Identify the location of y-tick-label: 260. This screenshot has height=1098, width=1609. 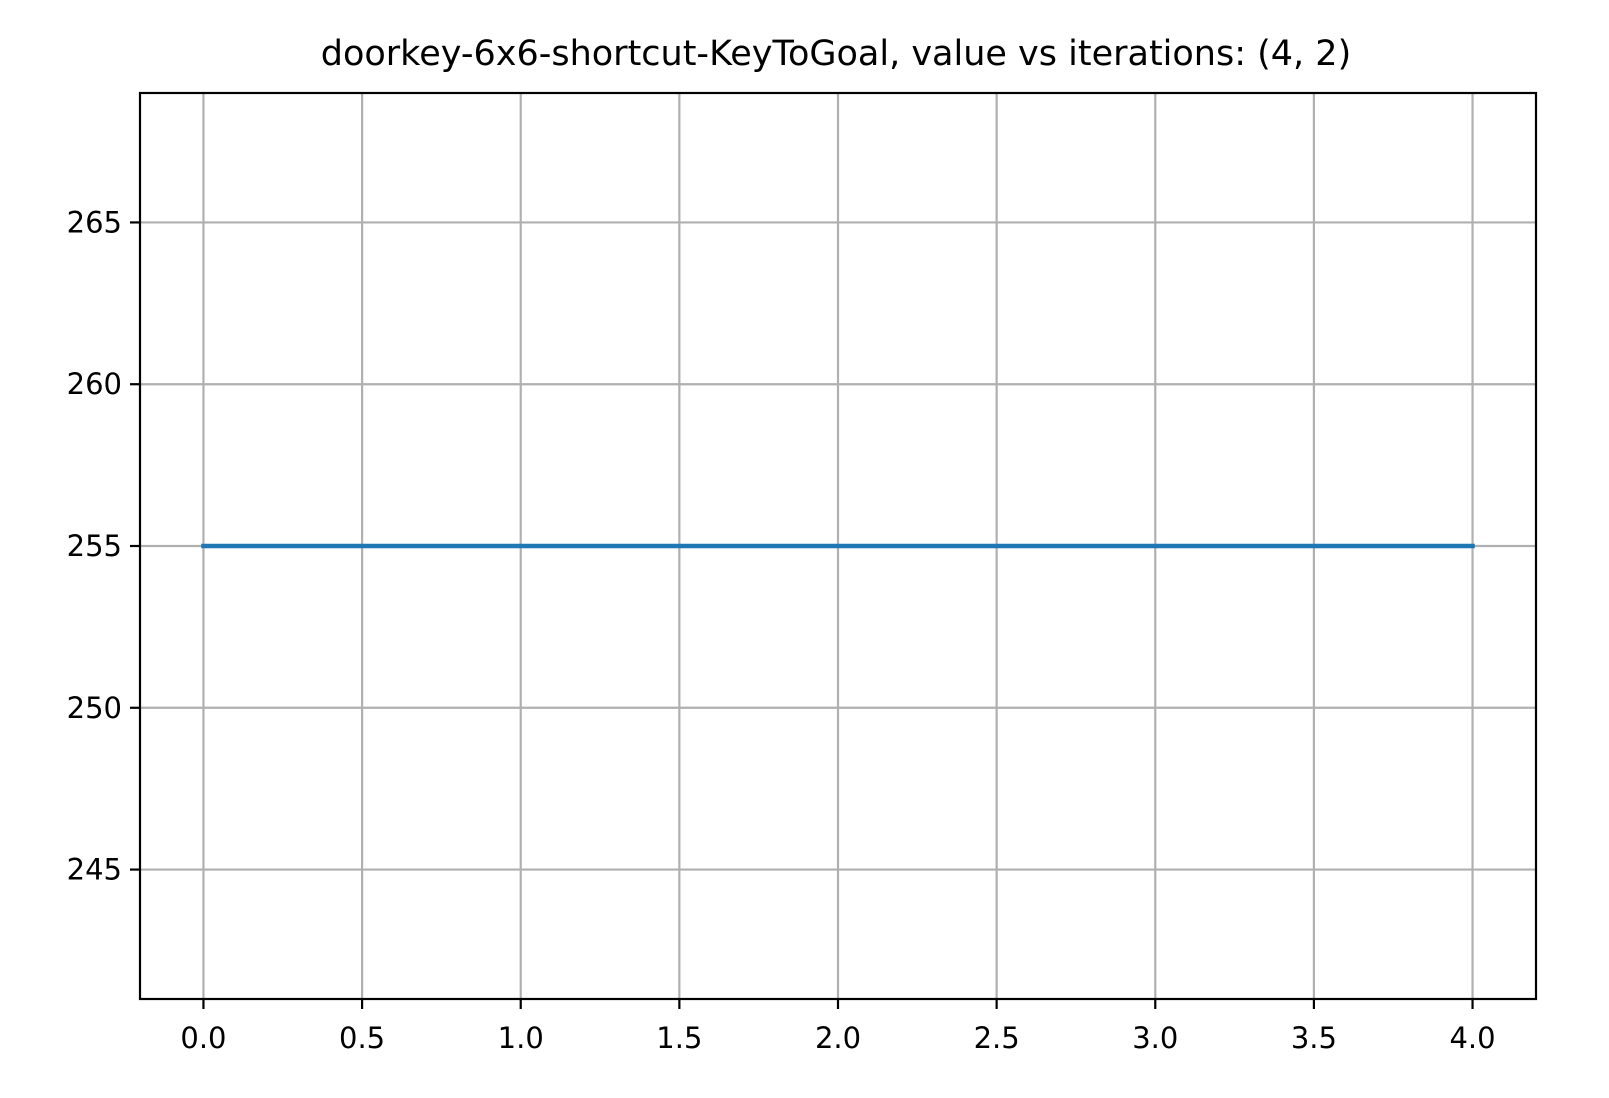
(94, 384).